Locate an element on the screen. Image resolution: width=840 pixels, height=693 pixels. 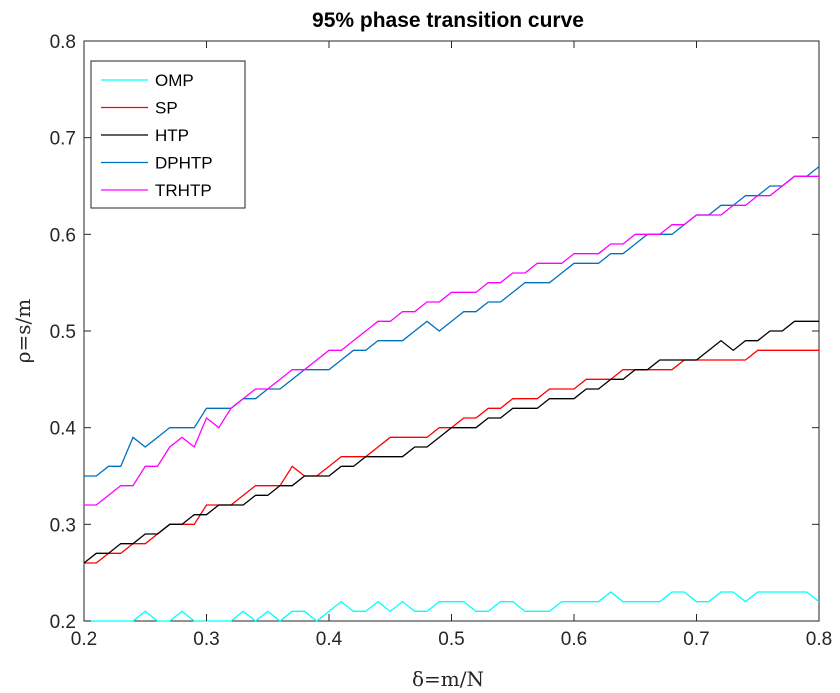
y-tick-label: 0.8 is located at coordinates (63, 42).